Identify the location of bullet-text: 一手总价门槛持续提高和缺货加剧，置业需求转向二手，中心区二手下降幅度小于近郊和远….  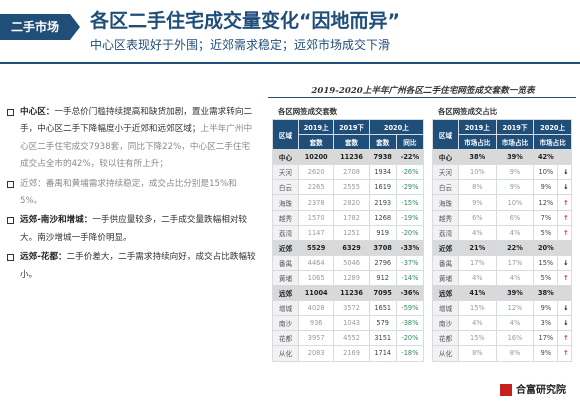
(136, 121).